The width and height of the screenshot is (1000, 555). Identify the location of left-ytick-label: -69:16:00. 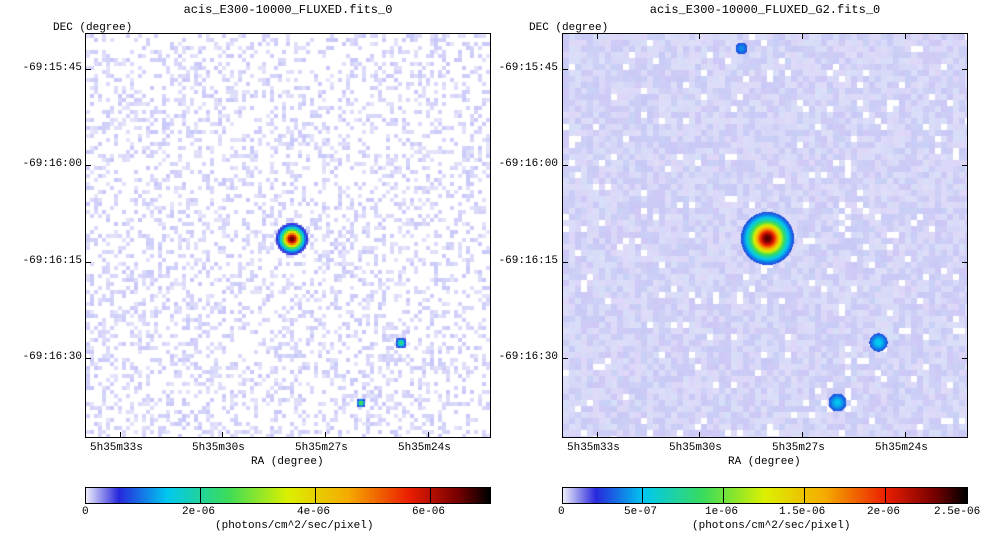
(52, 164).